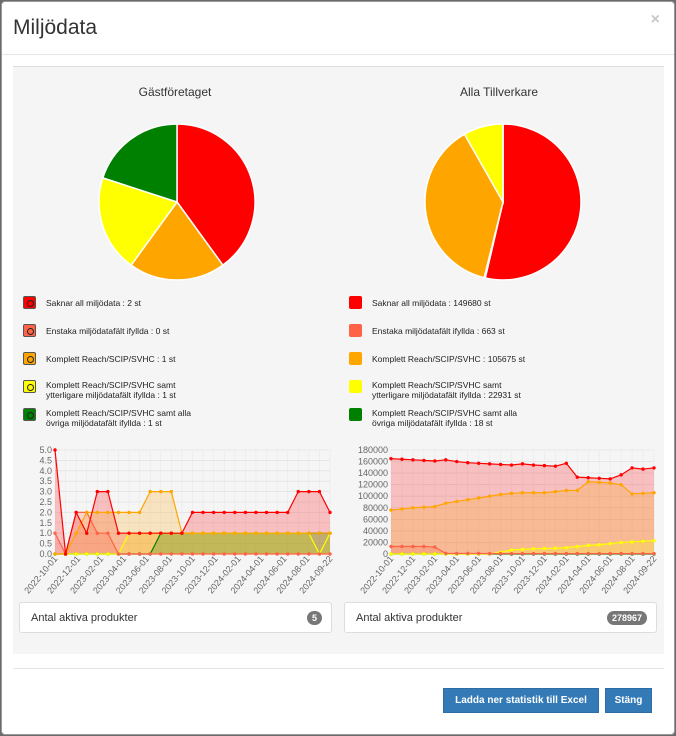 The image size is (676, 736). I want to click on legend-label: Komplett Reach/SCIP/SVHC : 105675 st, so click(448, 359).